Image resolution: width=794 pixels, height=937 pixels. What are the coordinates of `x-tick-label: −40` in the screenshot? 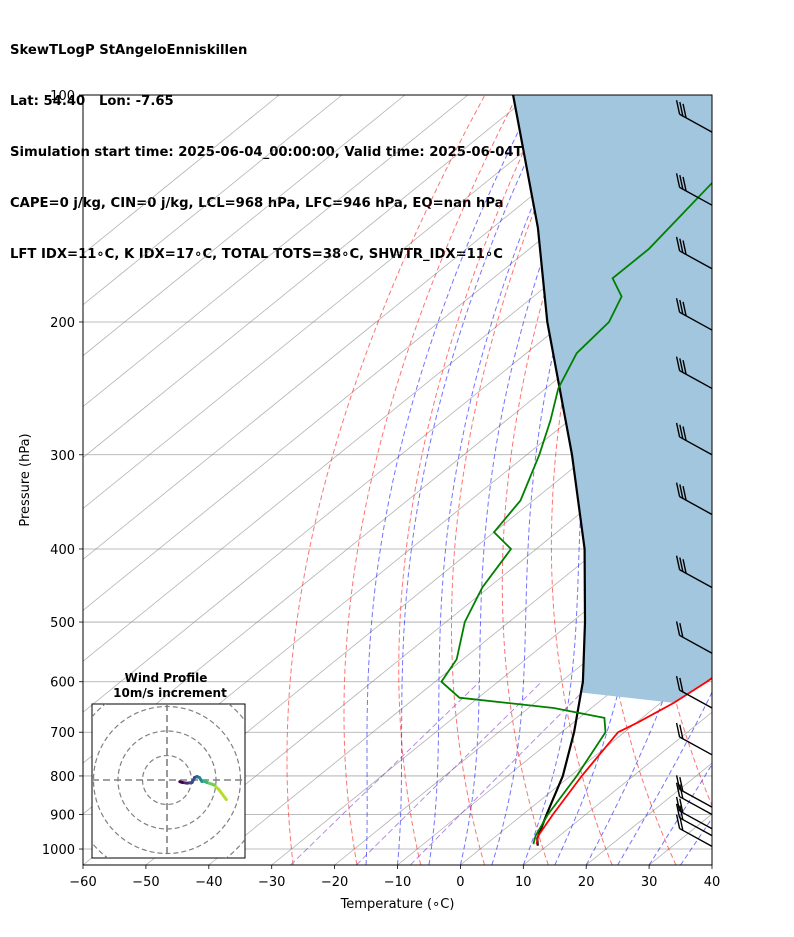 It's located at (208, 882).